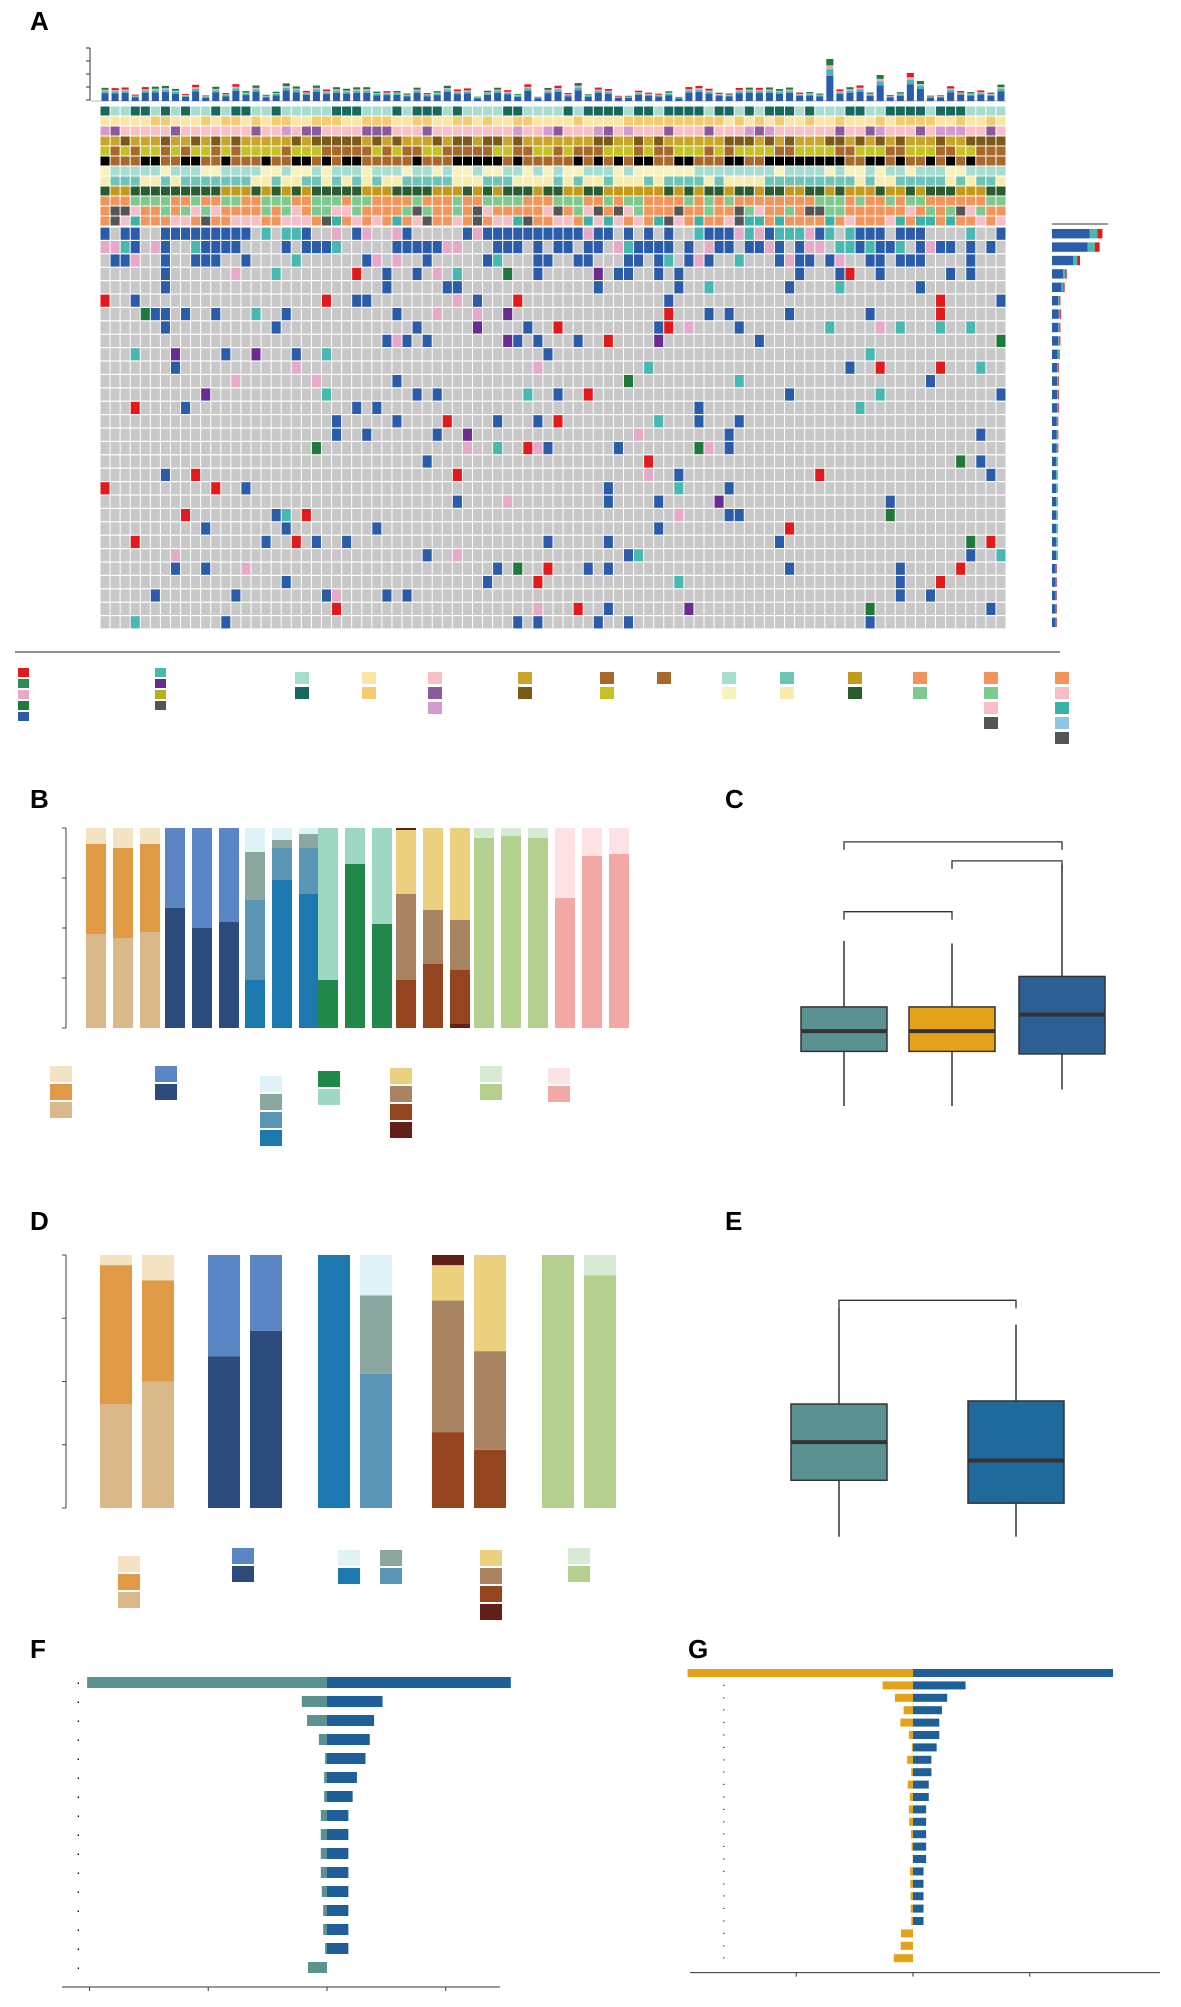 Image resolution: width=1181 pixels, height=2007 pixels. What do you see at coordinates (906, 1945) in the screenshot?
I see `left-bar` at bounding box center [906, 1945].